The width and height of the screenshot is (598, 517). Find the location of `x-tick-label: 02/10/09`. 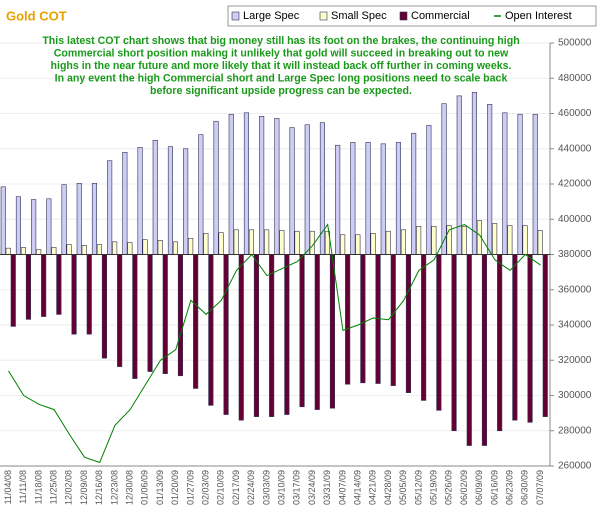

x-tick-label: 02/10/09 is located at coordinates (221, 487).